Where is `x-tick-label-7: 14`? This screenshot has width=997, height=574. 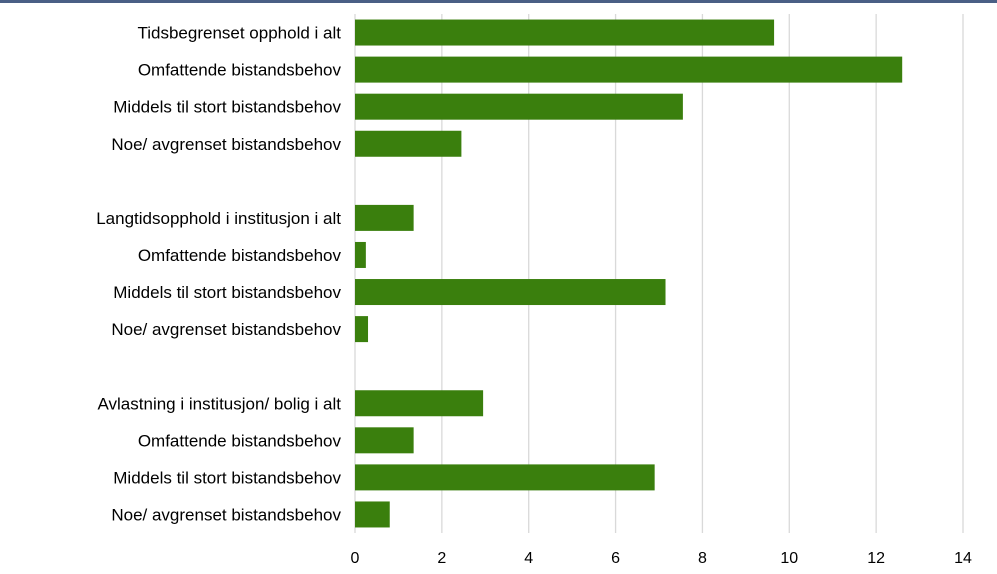 x-tick-label-7: 14 is located at coordinates (963, 558).